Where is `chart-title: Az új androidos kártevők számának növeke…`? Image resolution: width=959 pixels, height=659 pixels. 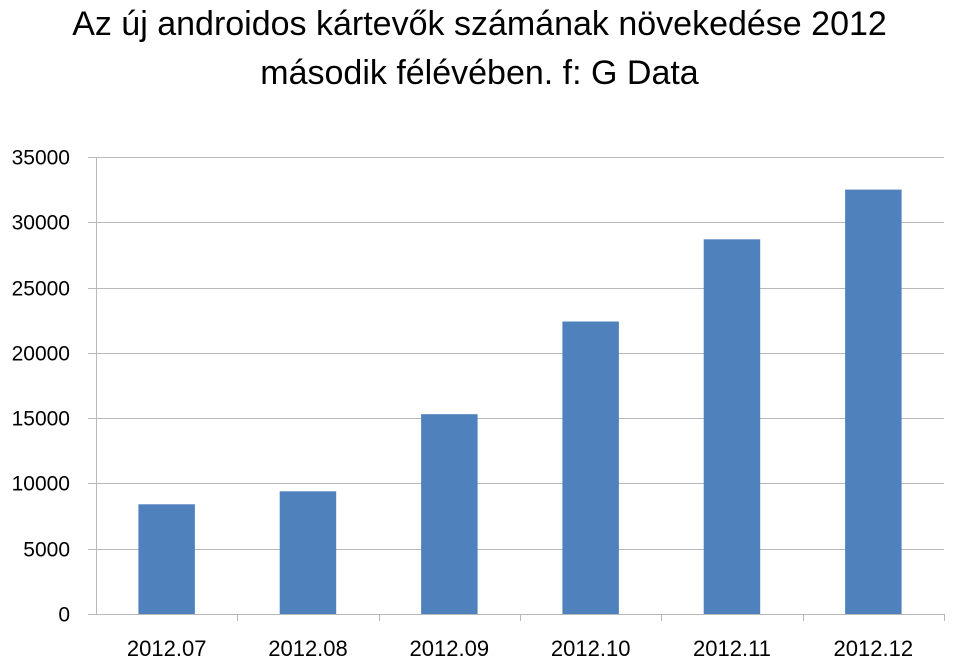
chart-title: Az új androidos kártevők számának növeke… is located at coordinates (479, 49).